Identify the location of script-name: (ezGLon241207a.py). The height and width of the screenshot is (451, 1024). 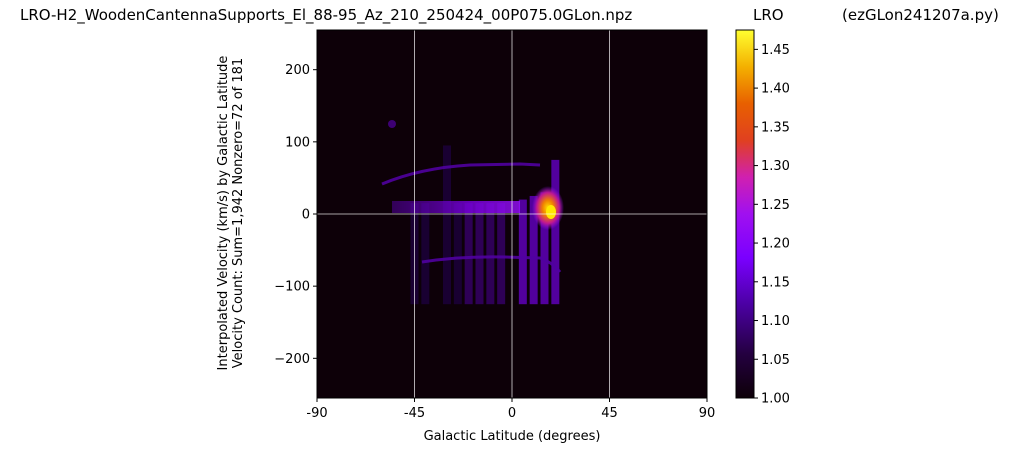
(920, 15).